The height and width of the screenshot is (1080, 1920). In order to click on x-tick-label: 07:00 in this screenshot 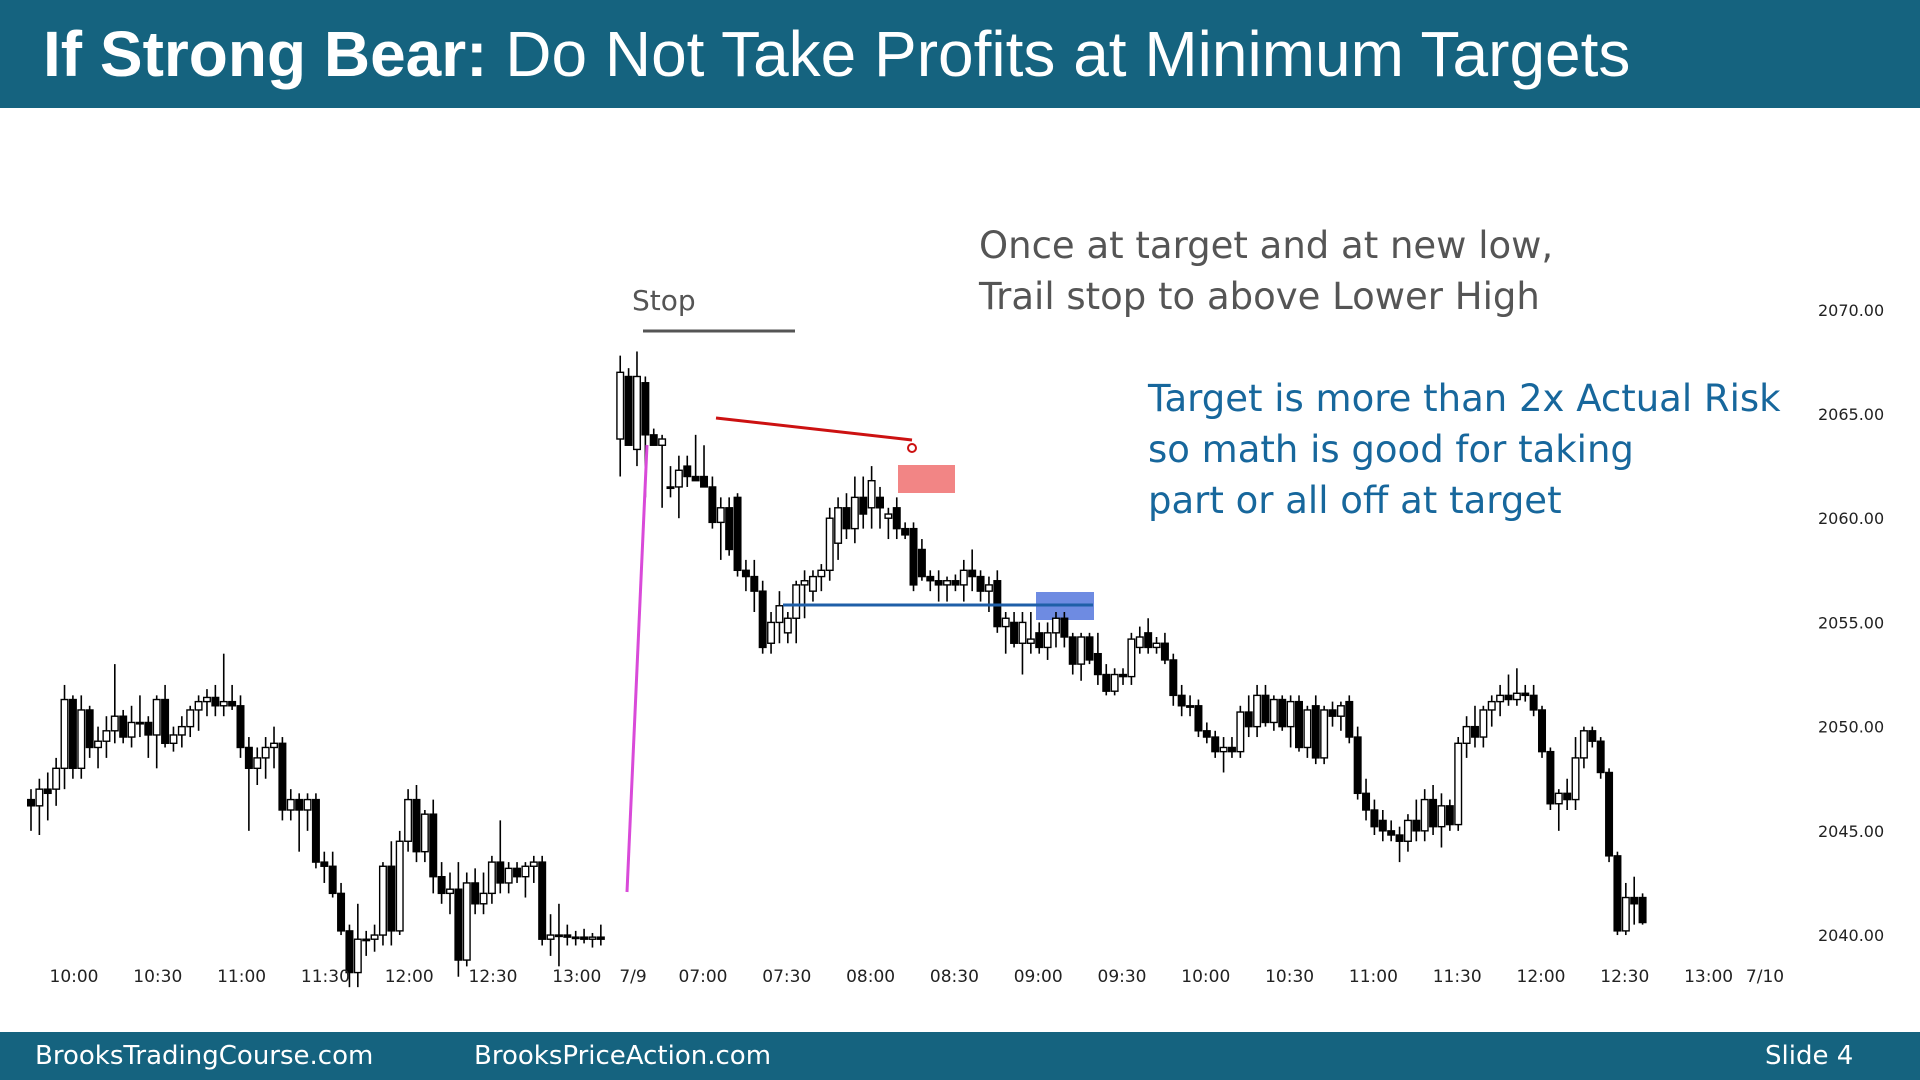, I will do `click(703, 977)`.